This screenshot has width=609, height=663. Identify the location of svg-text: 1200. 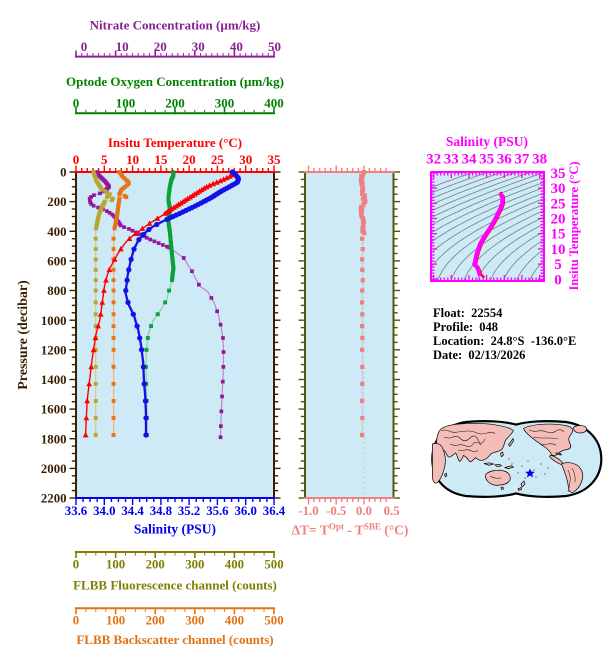
(54, 350).